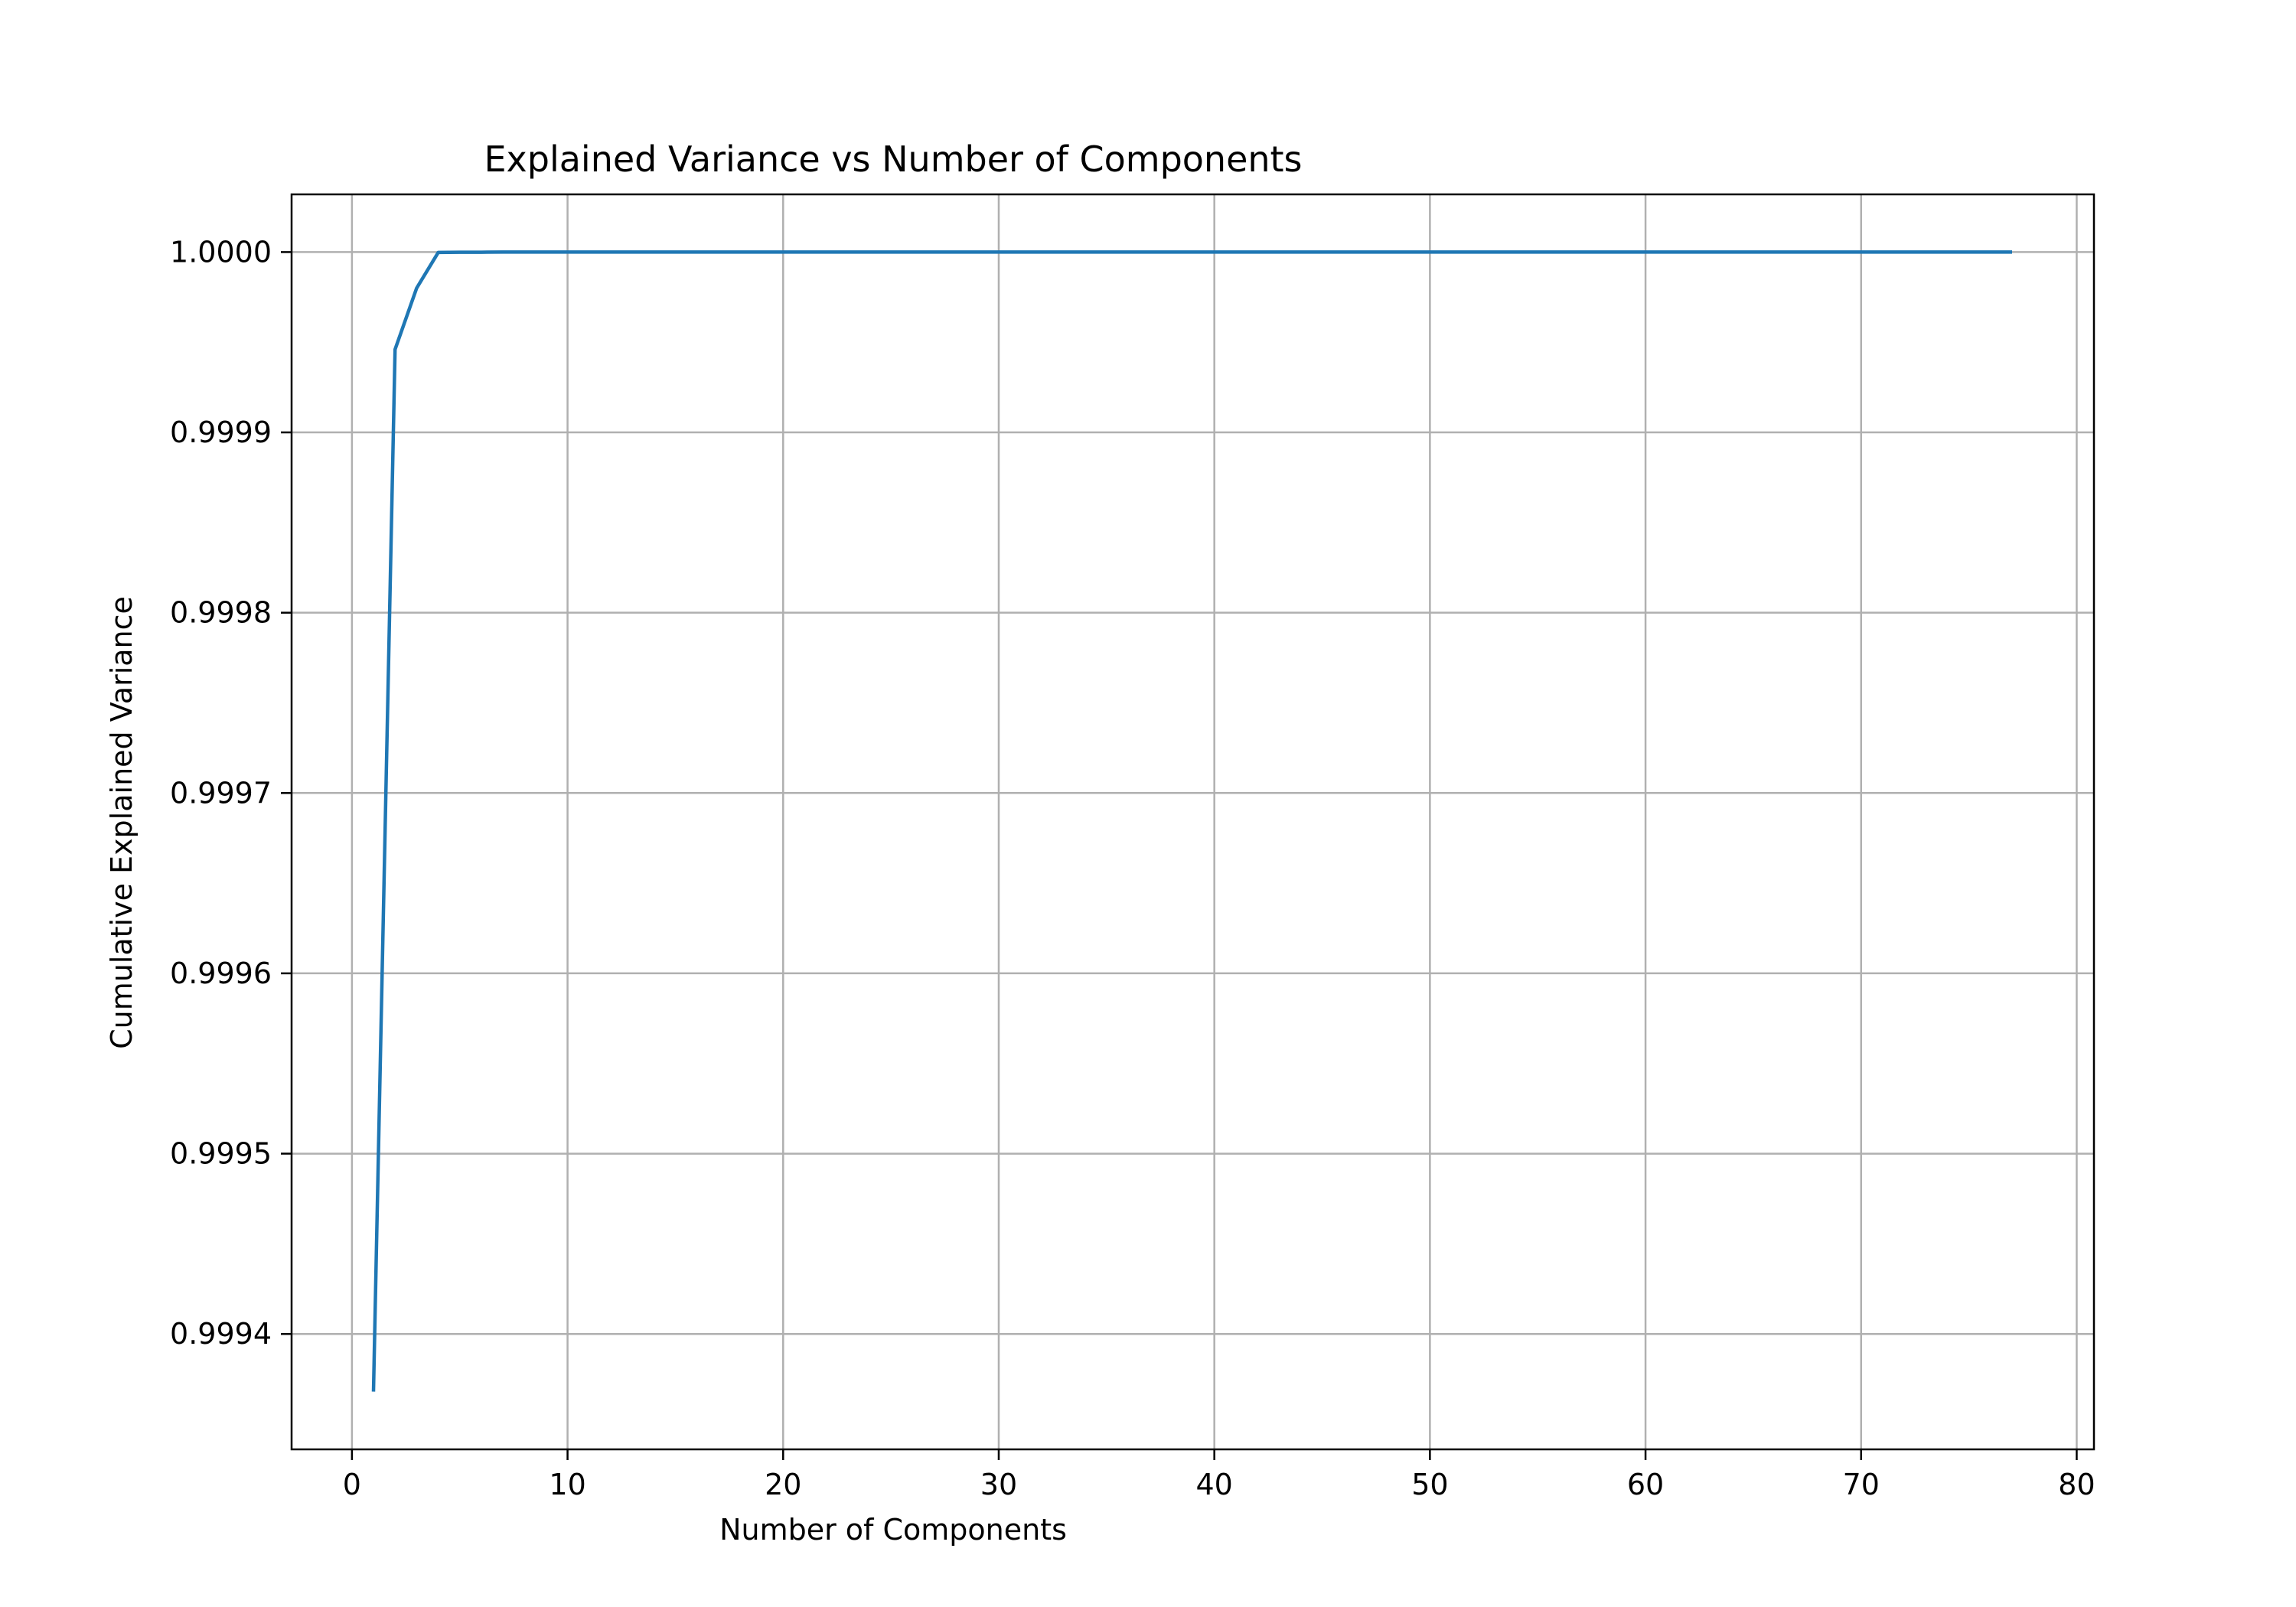 This screenshot has height=1607, width=2296. Describe the element at coordinates (783, 1485) in the screenshot. I see `x-tick-label: 20` at that location.